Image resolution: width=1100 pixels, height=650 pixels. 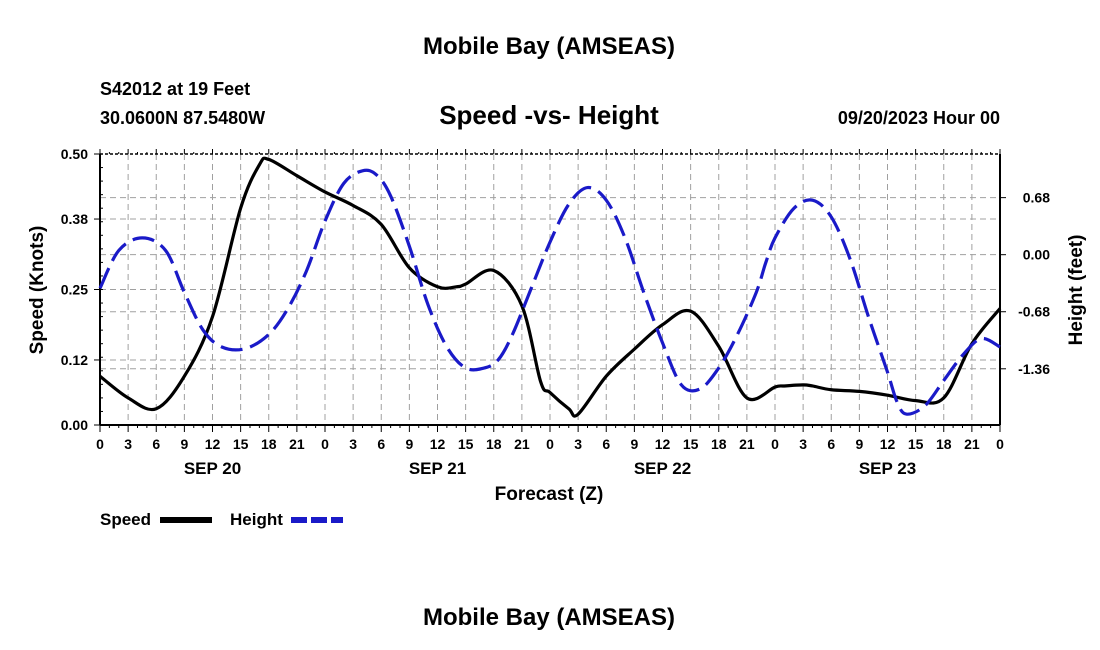 I want to click on y2-axis-ticks: 0.68 0.00 -0.68 -1.36, so click(x=1025, y=283).